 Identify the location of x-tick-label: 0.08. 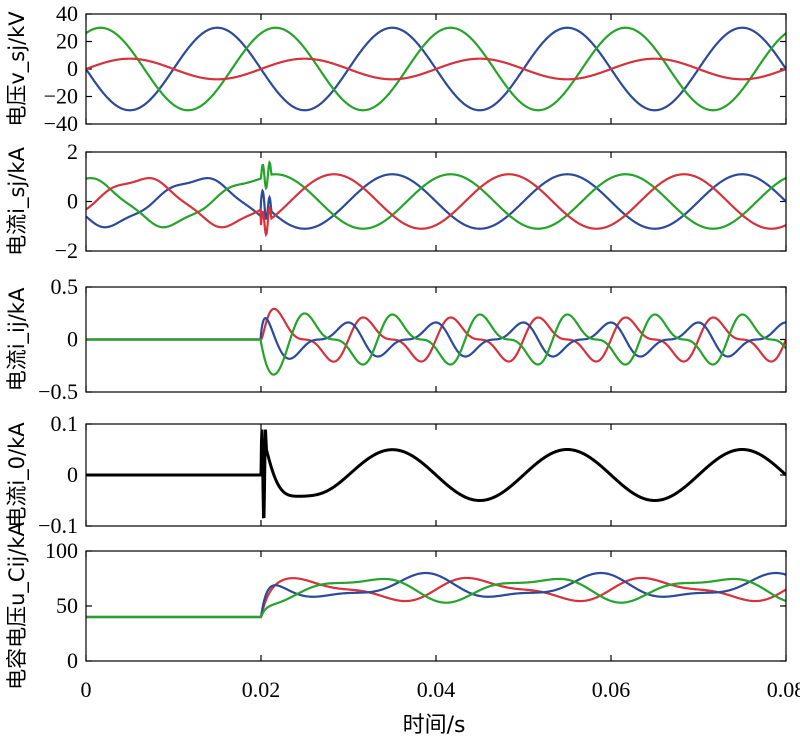
(783, 689).